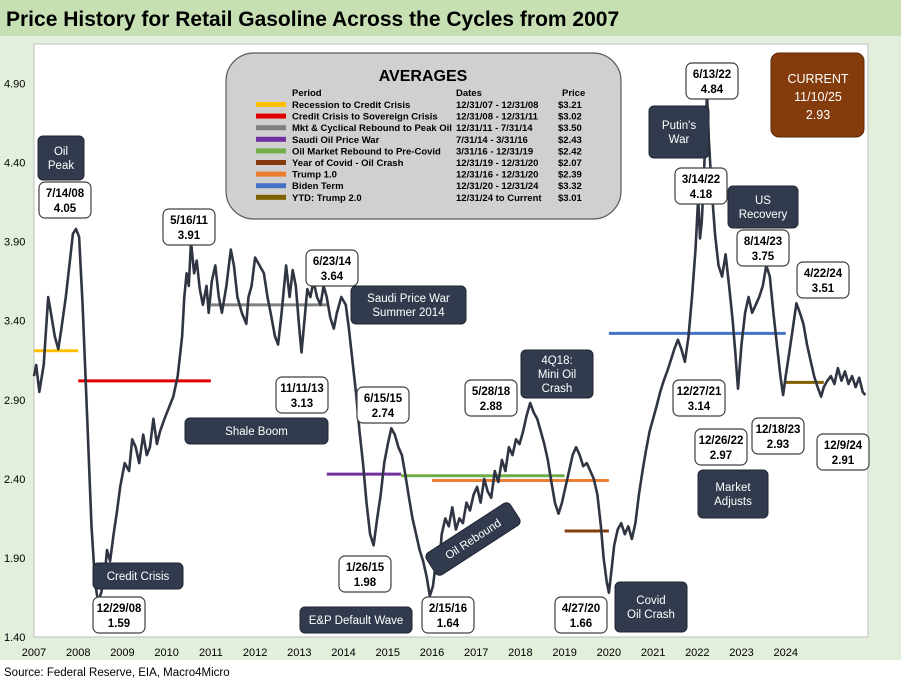 This screenshot has height=683, width=901. I want to click on point-label-value: 2.88, so click(491, 407).